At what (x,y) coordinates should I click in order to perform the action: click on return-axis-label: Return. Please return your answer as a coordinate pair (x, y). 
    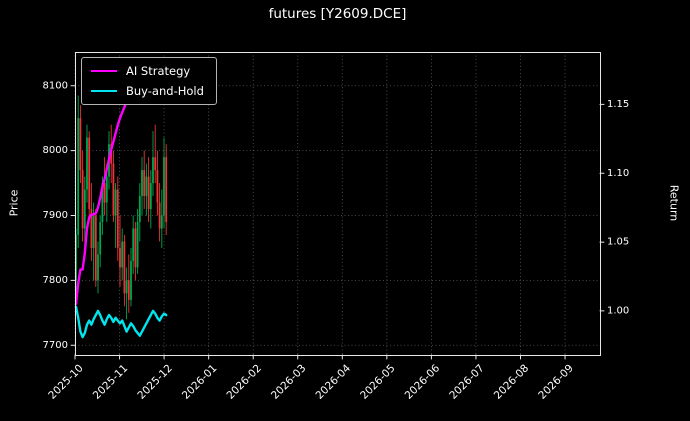
    Looking at the image, I should click on (674, 203).